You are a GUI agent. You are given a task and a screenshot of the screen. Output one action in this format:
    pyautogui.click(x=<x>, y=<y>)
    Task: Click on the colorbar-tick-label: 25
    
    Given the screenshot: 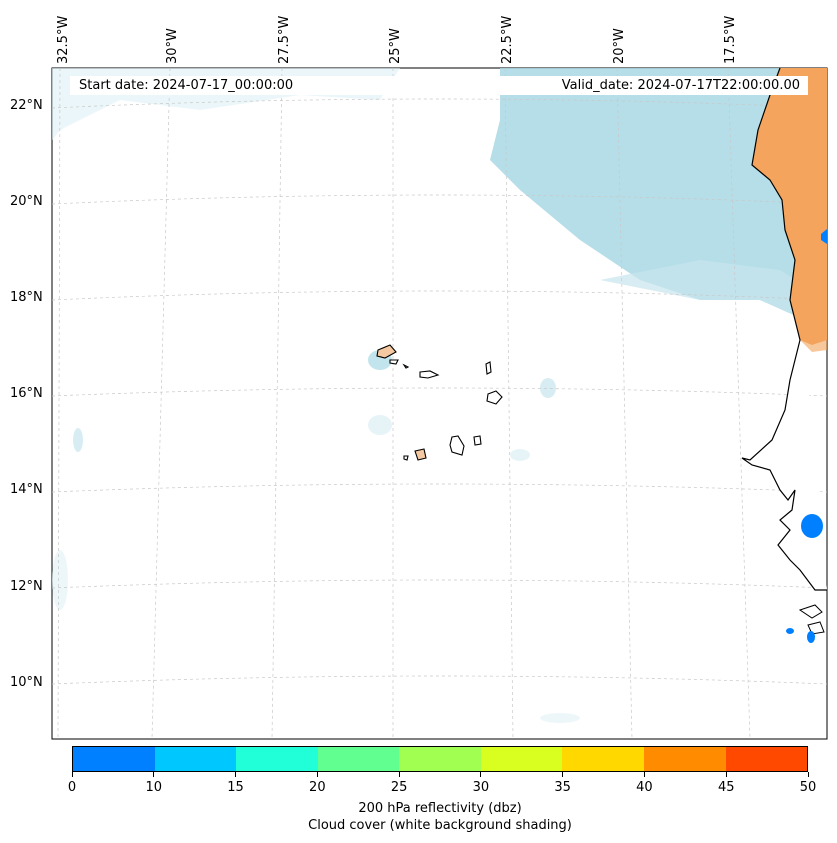 What is the action you would take?
    pyautogui.click(x=399, y=787)
    